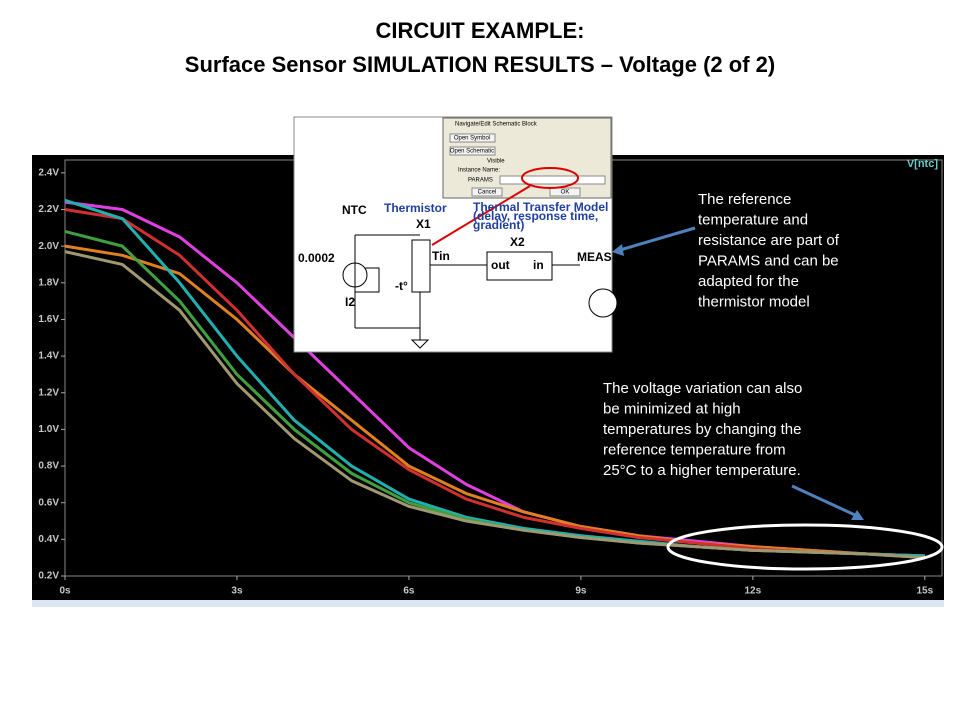 The width and height of the screenshot is (960, 720). Describe the element at coordinates (519, 266) in the screenshot. I see `block` at that location.